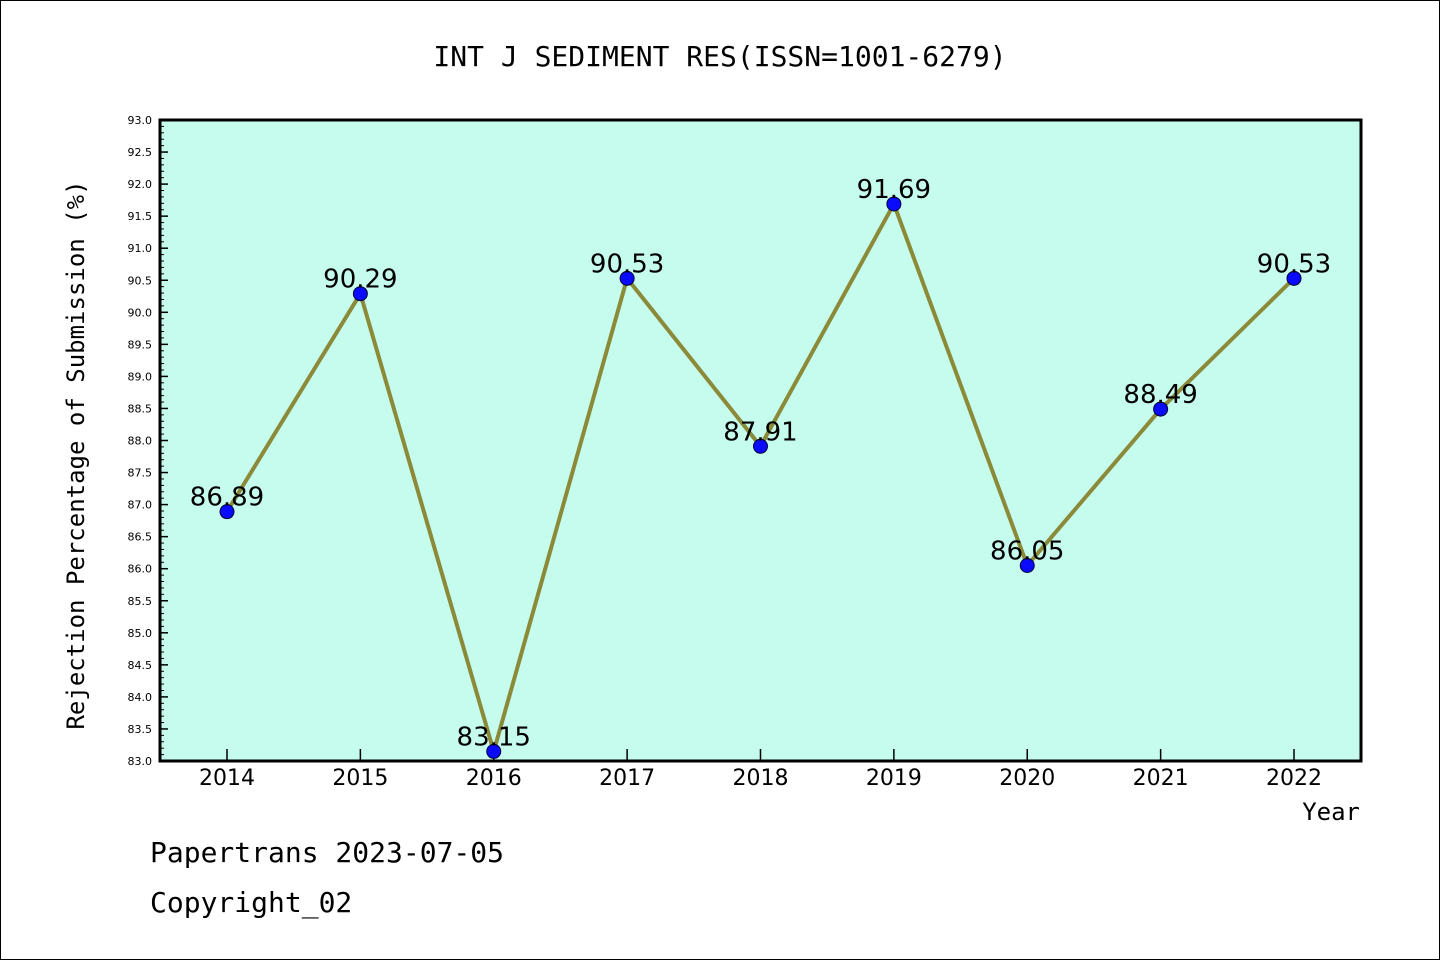 The image size is (1440, 960). Describe the element at coordinates (894, 190) in the screenshot. I see `data-label: 91.69` at that location.